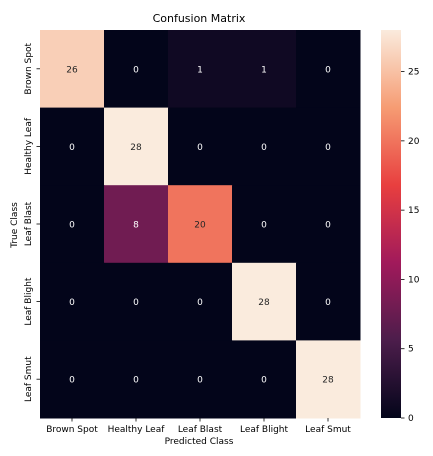 This screenshot has width=433, height=456. What do you see at coordinates (137, 430) in the screenshot?
I see `x-tick-label: Healthy Leaf` at bounding box center [137, 430].